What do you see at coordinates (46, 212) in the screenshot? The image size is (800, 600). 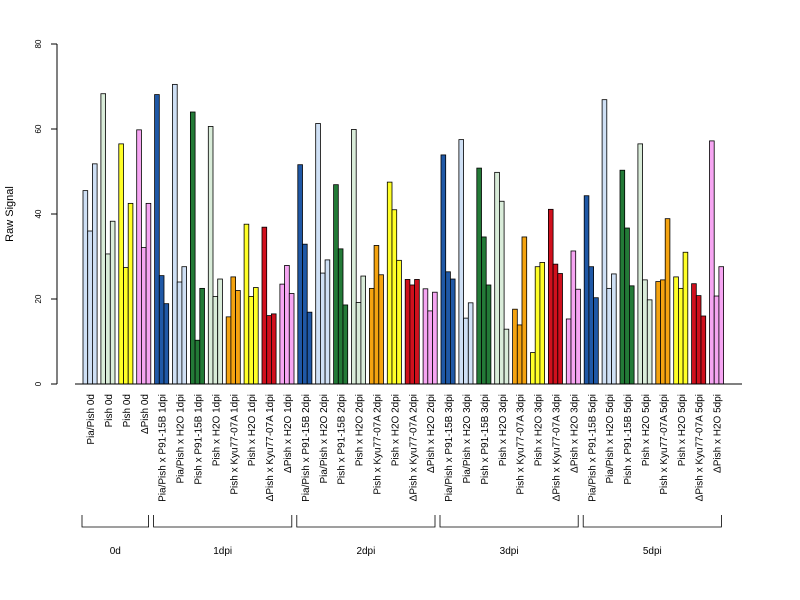 I see `y-axis: 0 20 40 60 80` at bounding box center [46, 212].